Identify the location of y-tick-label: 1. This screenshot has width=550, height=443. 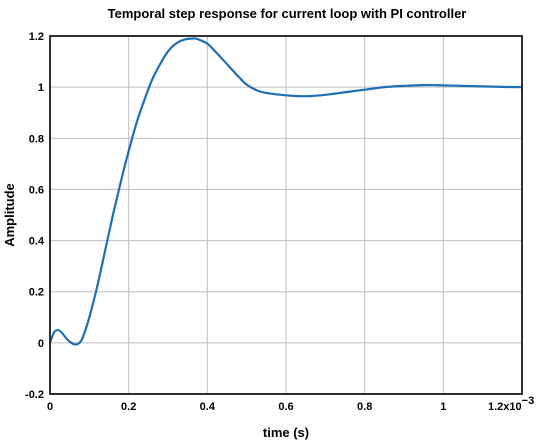
(41, 88).